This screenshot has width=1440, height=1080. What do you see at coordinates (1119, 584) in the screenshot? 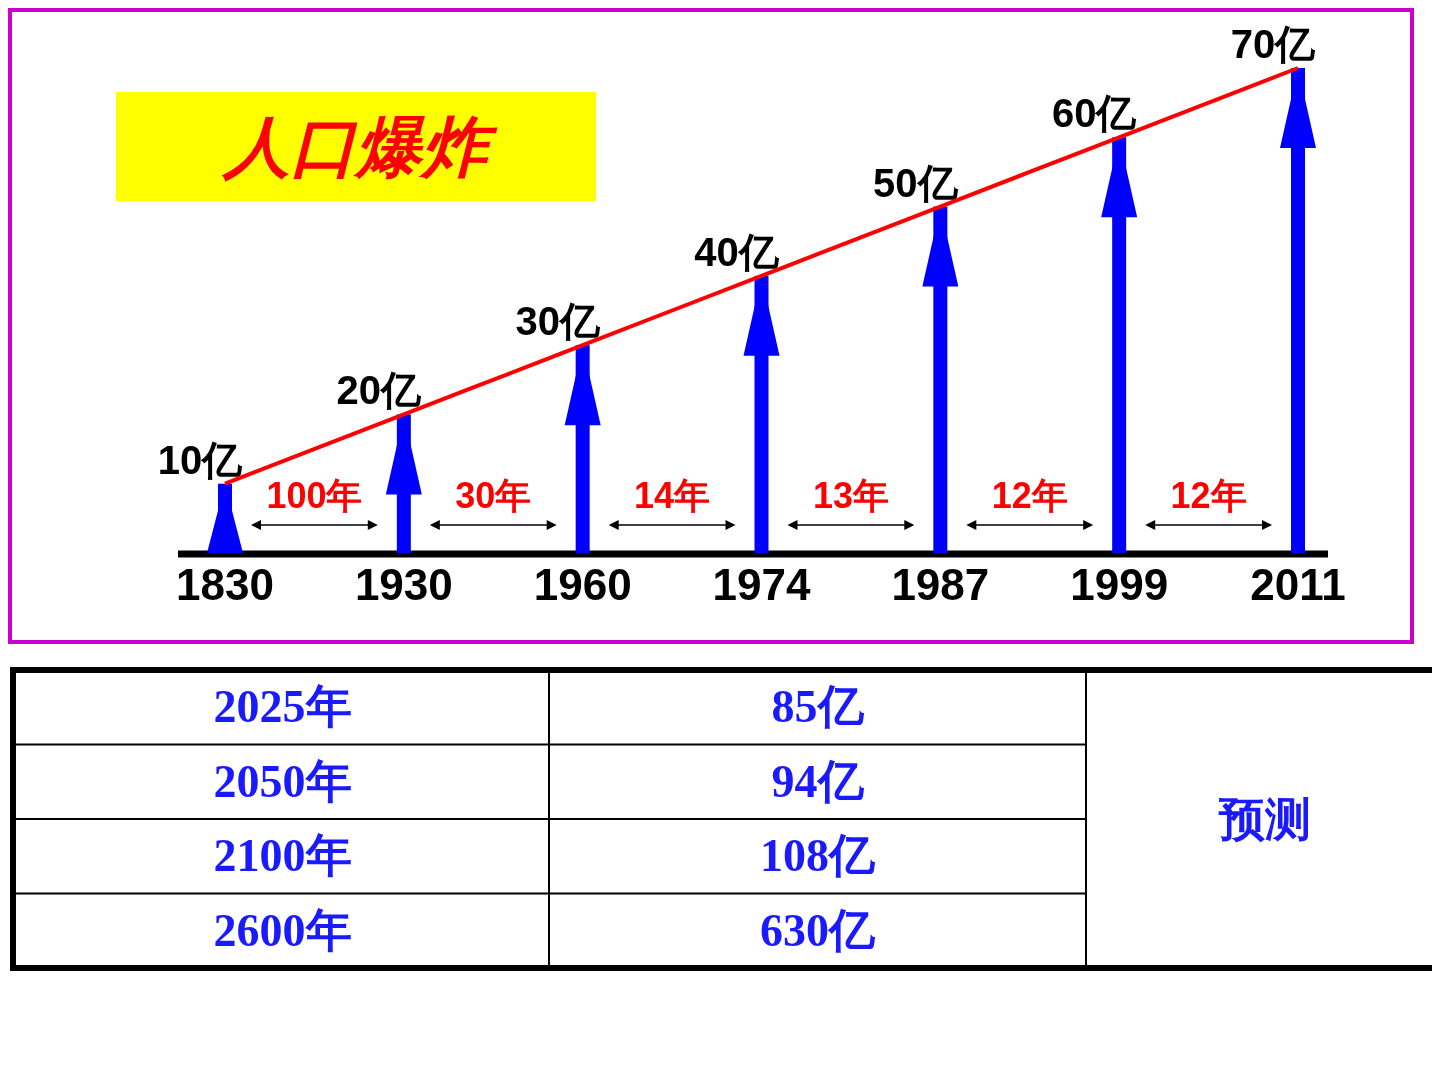
I see `x-tick-label: 1999` at bounding box center [1119, 584].